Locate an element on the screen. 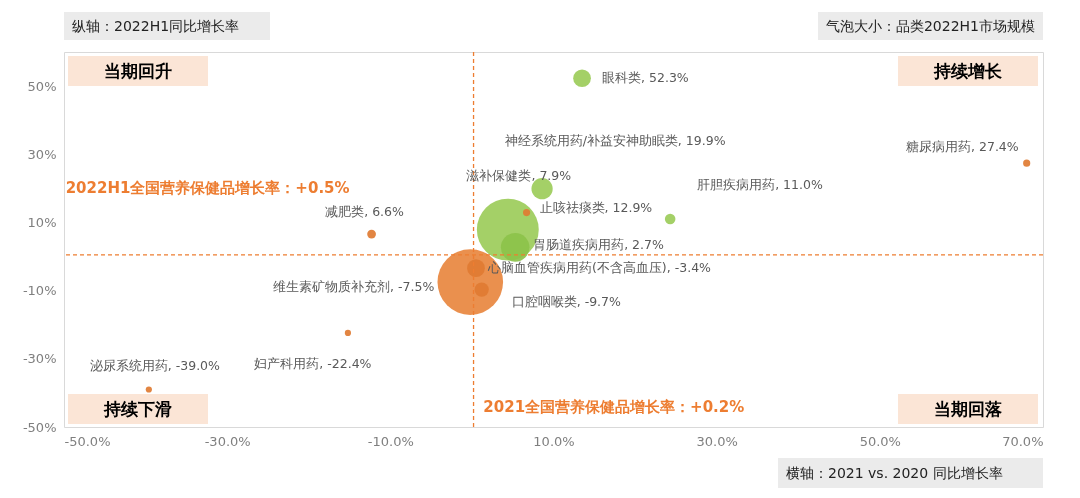  y-tick-label: -50% is located at coordinates (39, 427).